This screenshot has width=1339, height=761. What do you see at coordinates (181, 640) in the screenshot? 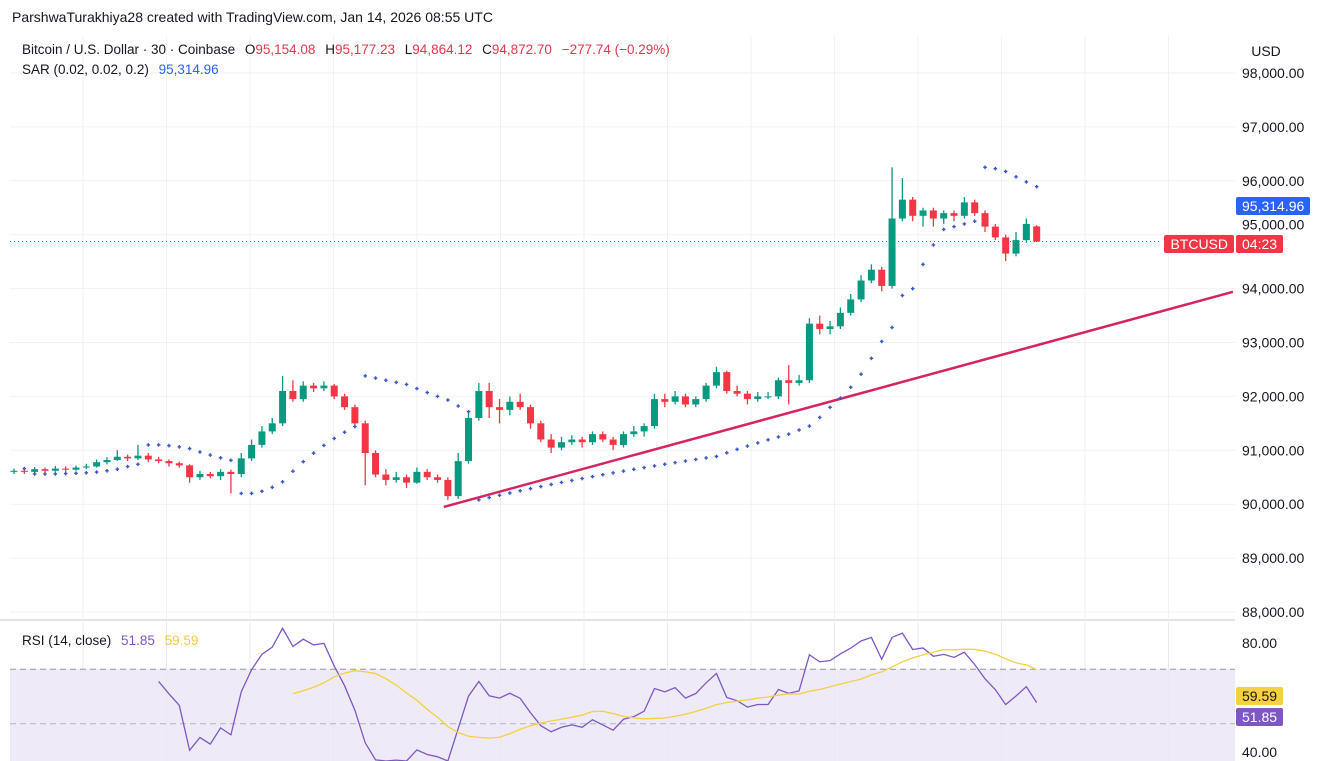
I see `rsi-ma-value: 59.59` at bounding box center [181, 640].